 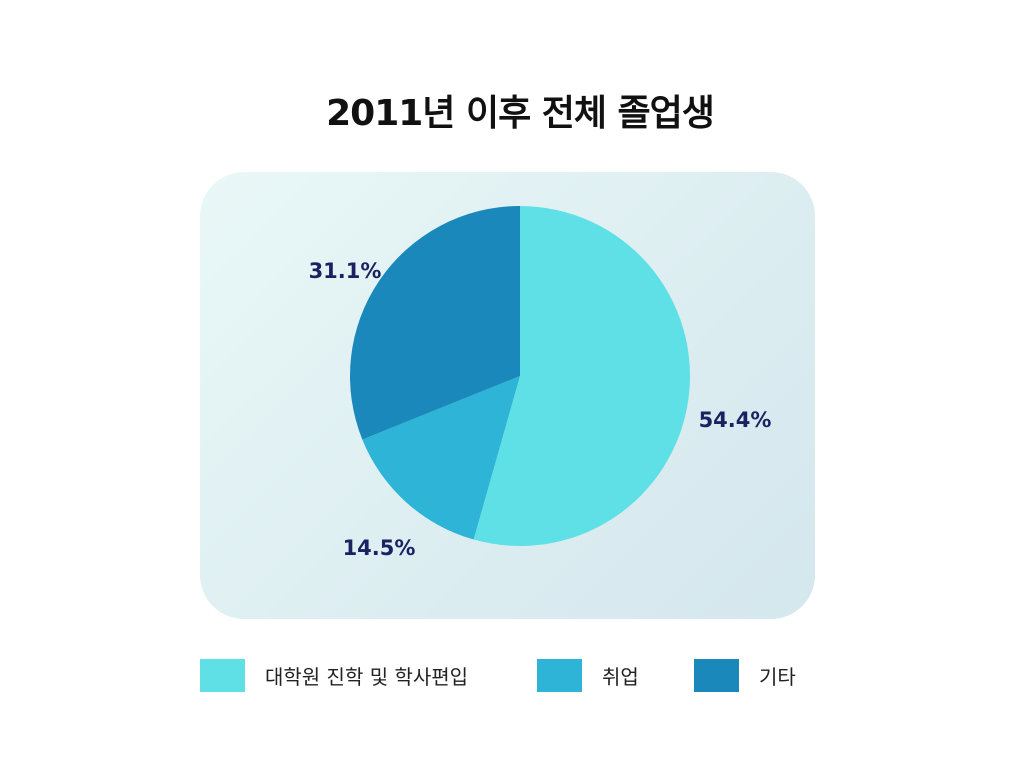 What do you see at coordinates (588, 675) in the screenshot?
I see `legend-item-employment: 취업` at bounding box center [588, 675].